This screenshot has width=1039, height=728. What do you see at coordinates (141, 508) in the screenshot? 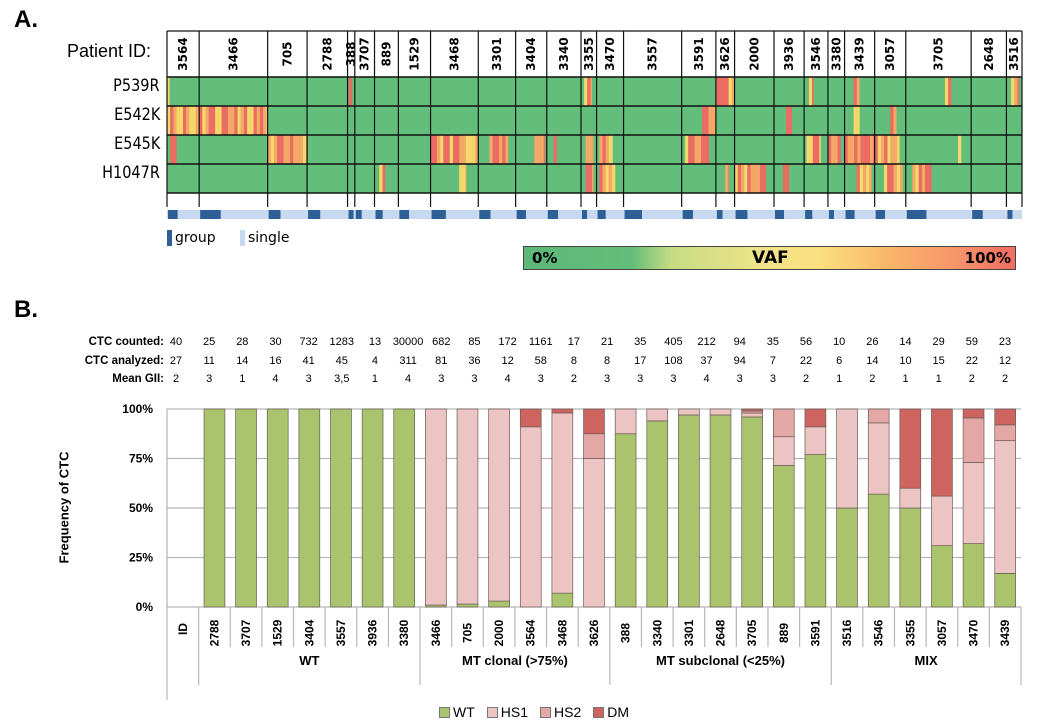
I see `y-tick-label: 50%` at bounding box center [141, 508].